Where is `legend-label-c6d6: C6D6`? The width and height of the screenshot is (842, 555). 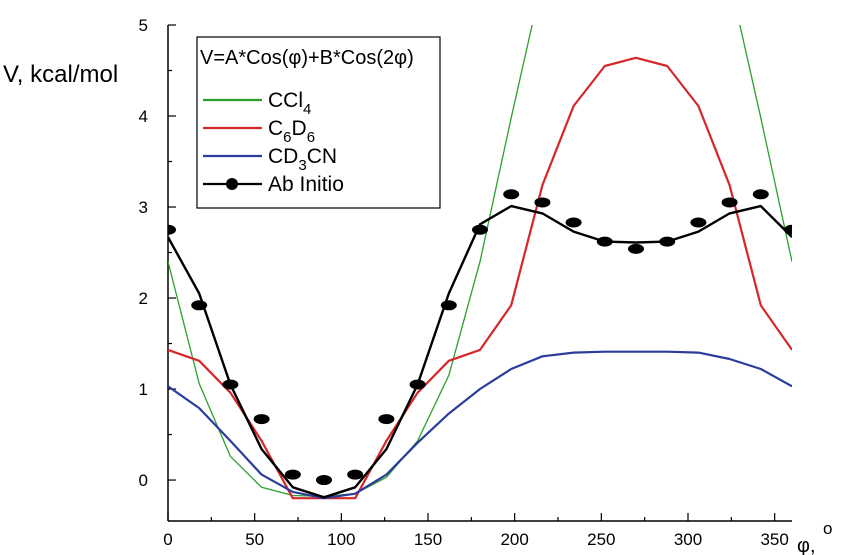
legend-label-c6d6: C6D6 is located at coordinates (291, 131).